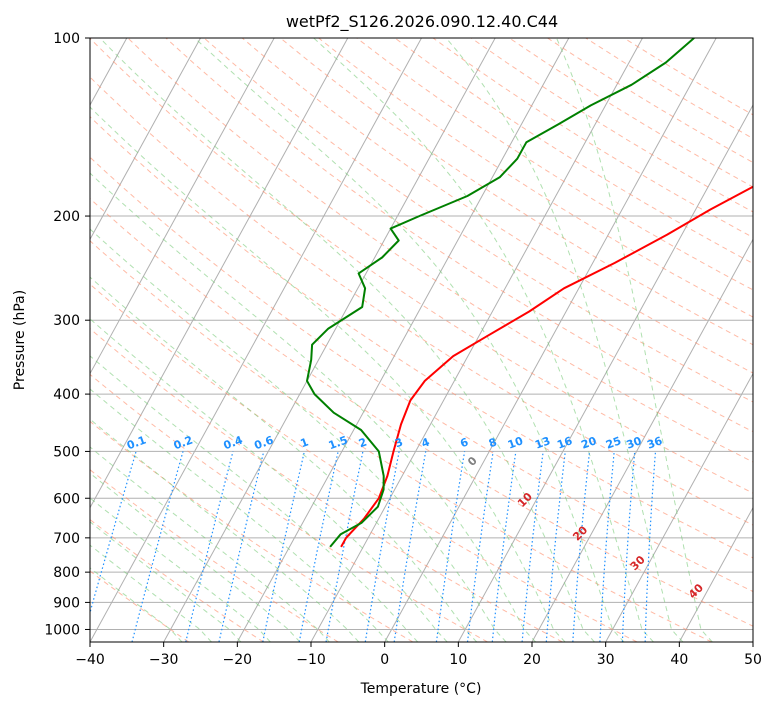  Describe the element at coordinates (753, 660) in the screenshot. I see `x-tick-label: 50` at that location.